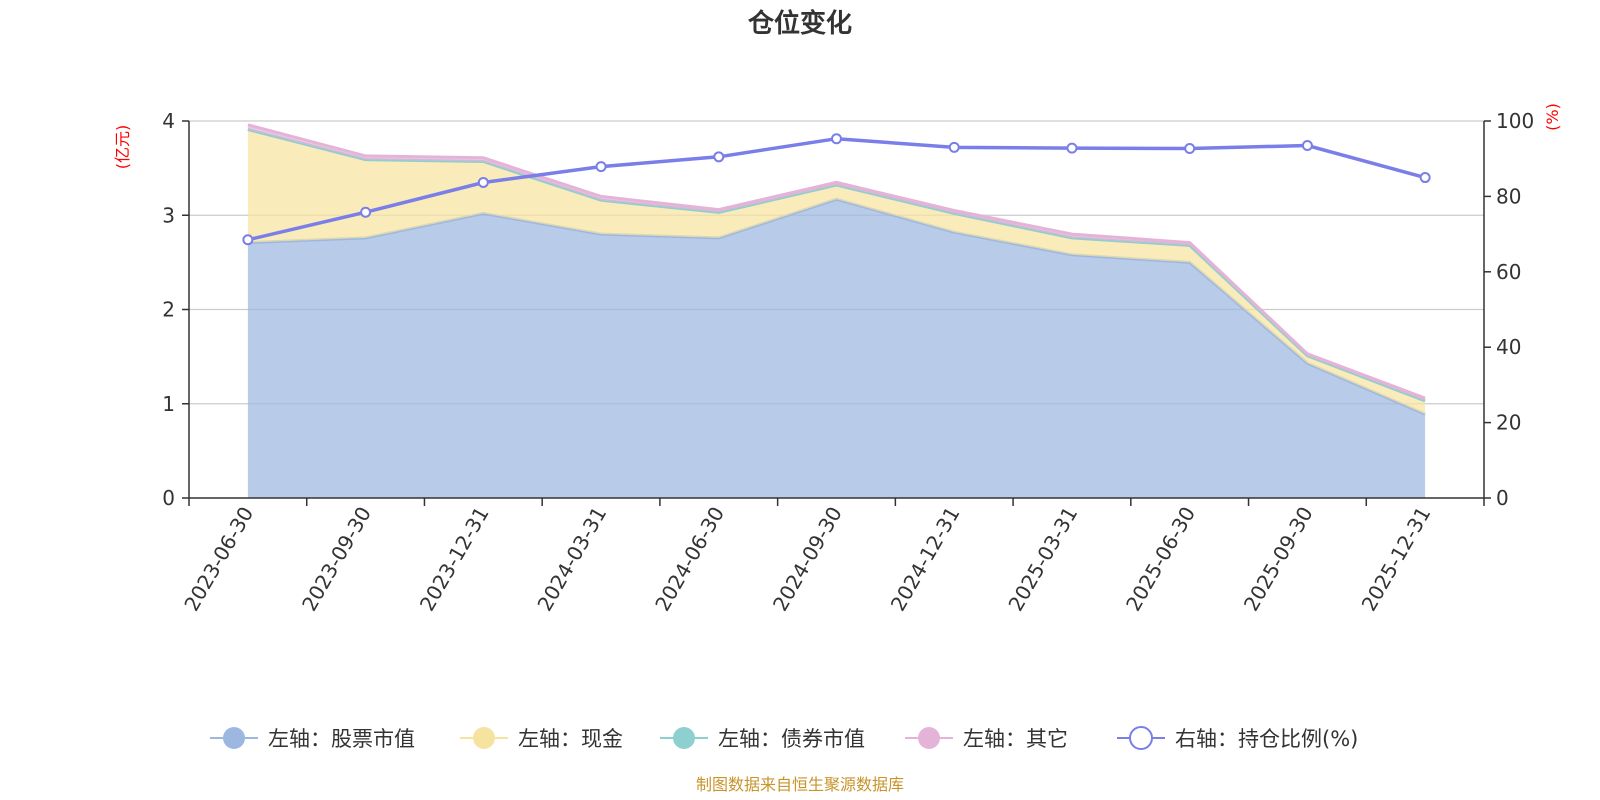  What do you see at coordinates (1502, 498) in the screenshot?
I see `right-tick-label: 0` at bounding box center [1502, 498].